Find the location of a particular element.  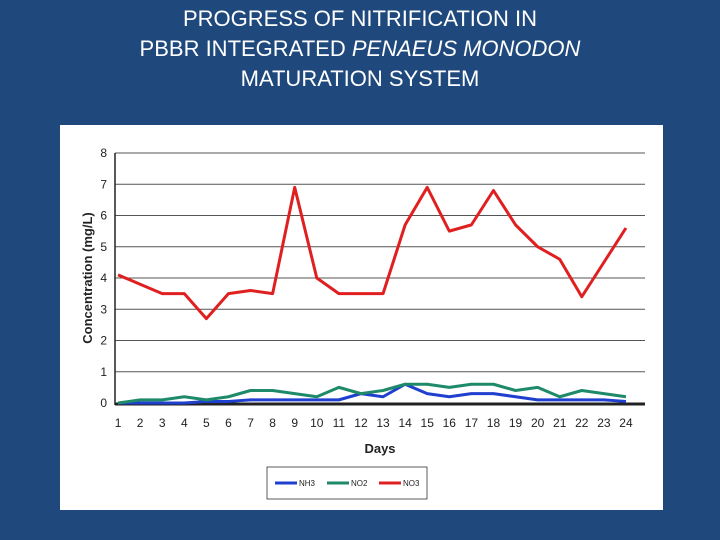

y-tick-label: 0 is located at coordinates (103, 403).